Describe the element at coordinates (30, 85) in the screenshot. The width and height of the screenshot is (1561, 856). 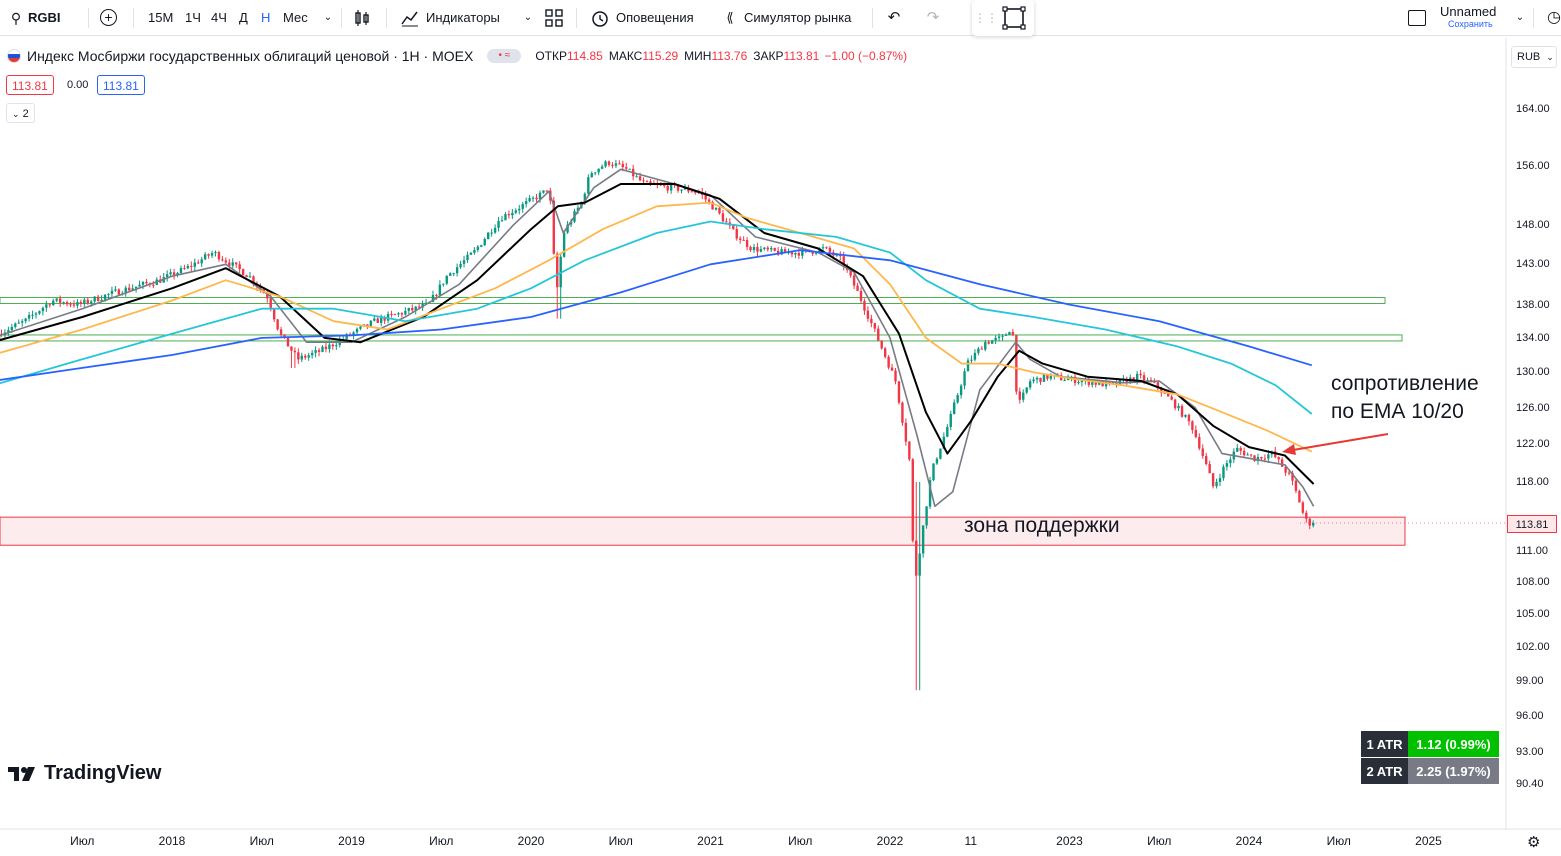
I see `bid-price: 113.81` at that location.